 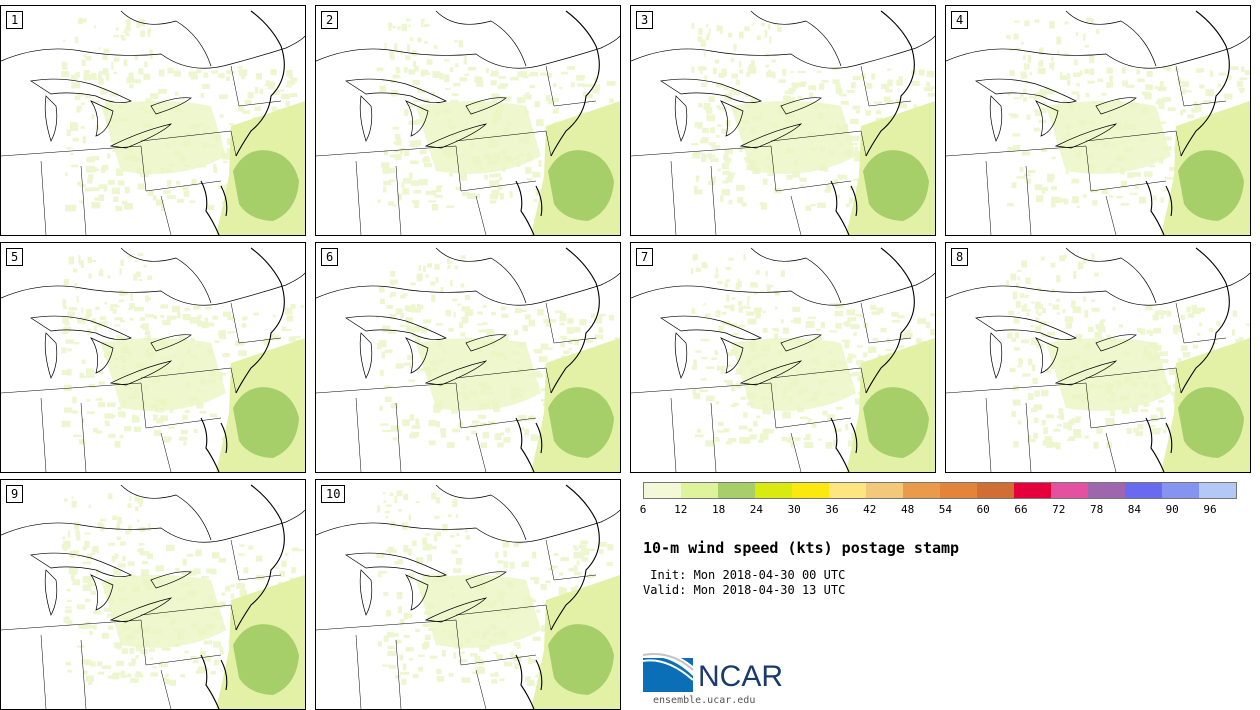 I want to click on site-url: ensemble.ucar.edu, so click(x=704, y=700).